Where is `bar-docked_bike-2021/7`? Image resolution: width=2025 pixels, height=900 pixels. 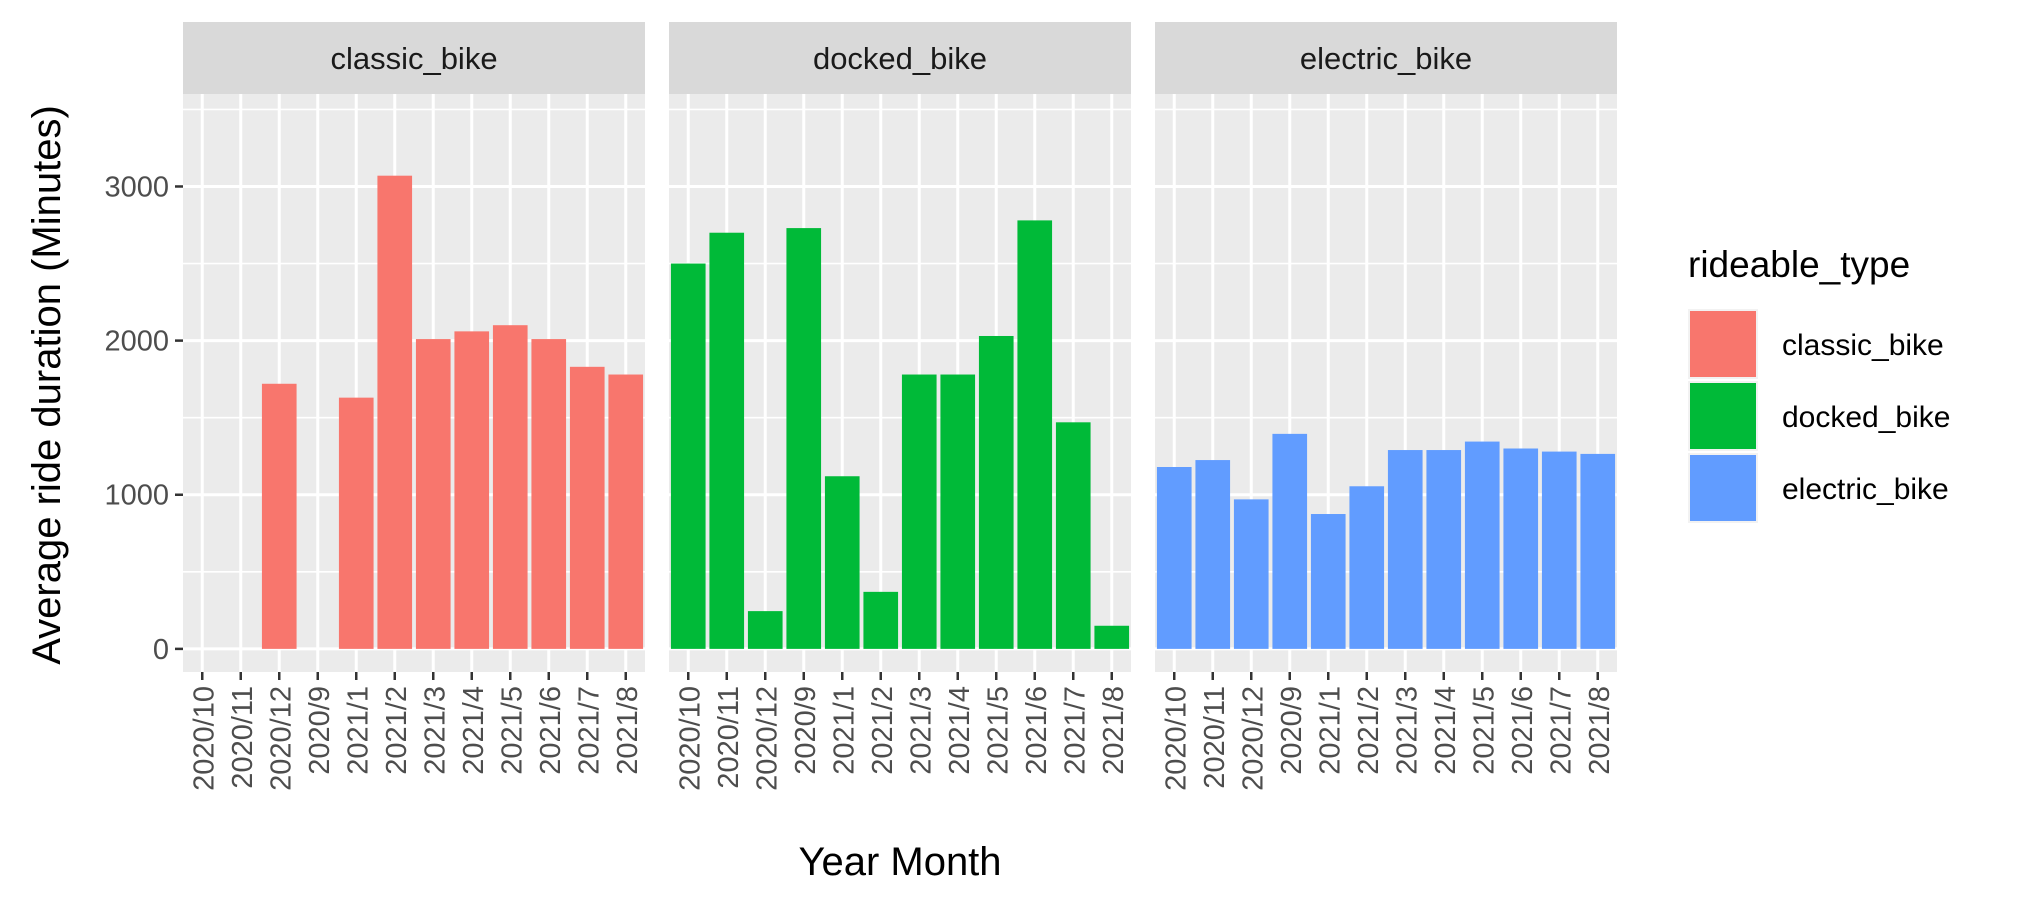
bar-docked_bike-2021/7 is located at coordinates (1073, 535).